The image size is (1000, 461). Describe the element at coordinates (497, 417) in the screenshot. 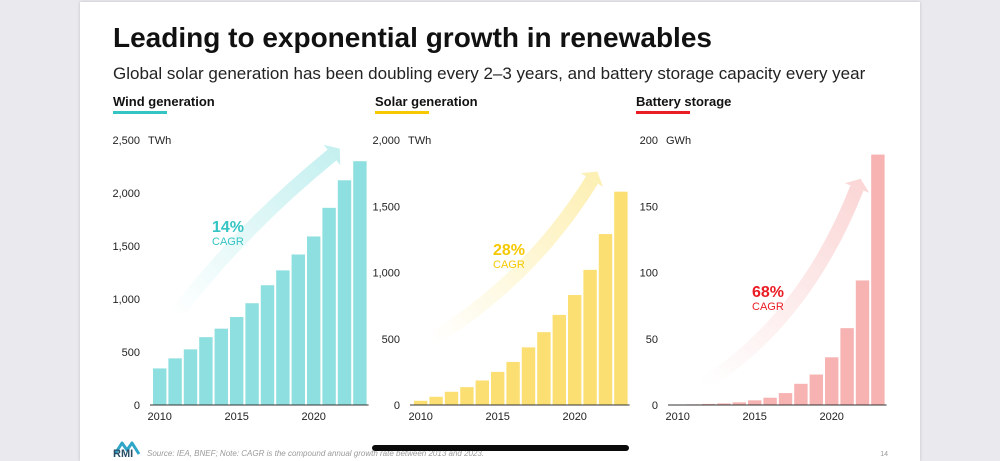

I see `chart-1-xtick-1: 2015` at that location.